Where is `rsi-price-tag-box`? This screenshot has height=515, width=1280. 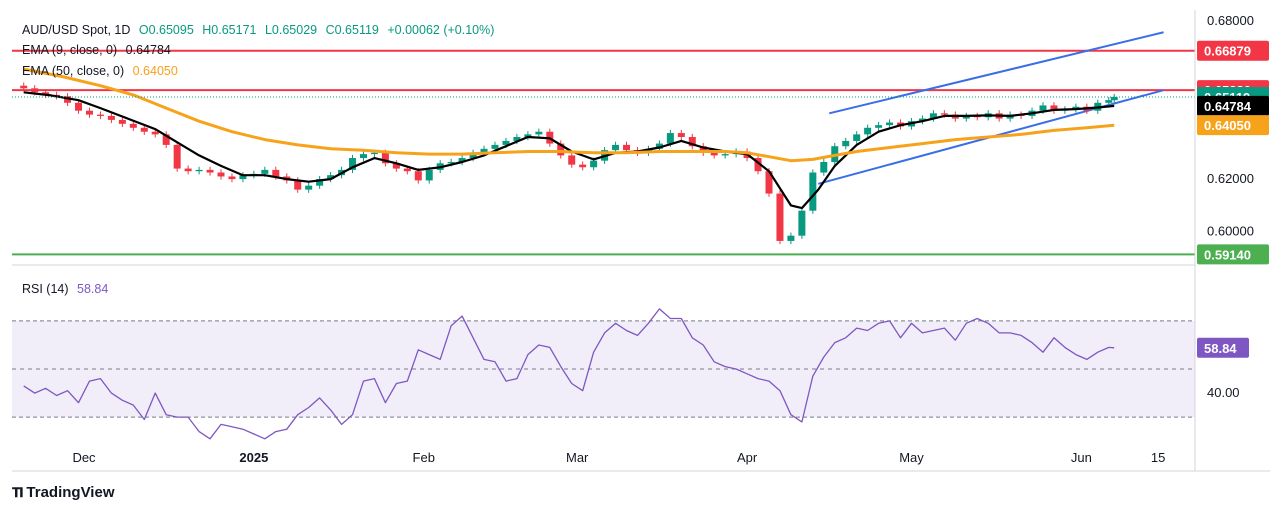 rsi-price-tag-box is located at coordinates (1223, 347).